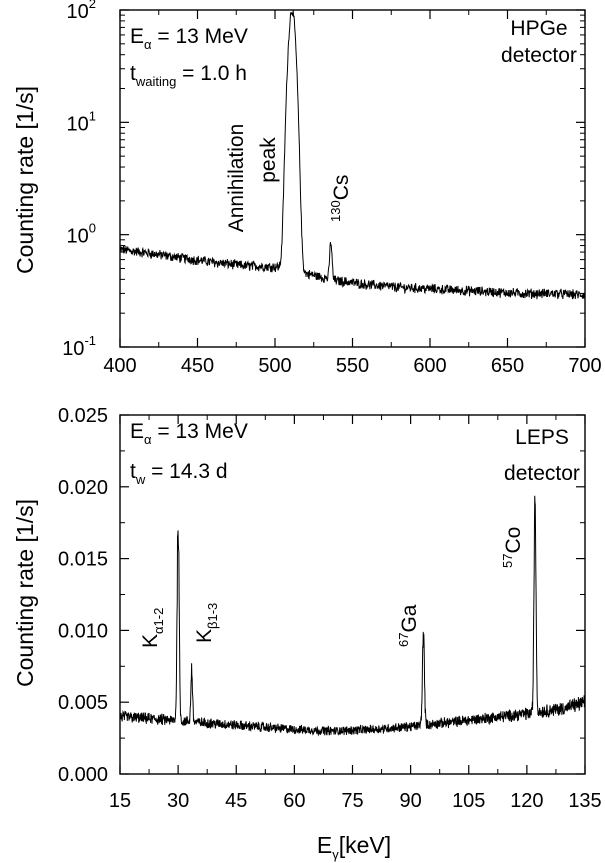 Image resolution: width=605 pixels, height=863 pixels. Describe the element at coordinates (268, 160) in the screenshot. I see `annihilation-peak-label: peak` at that location.